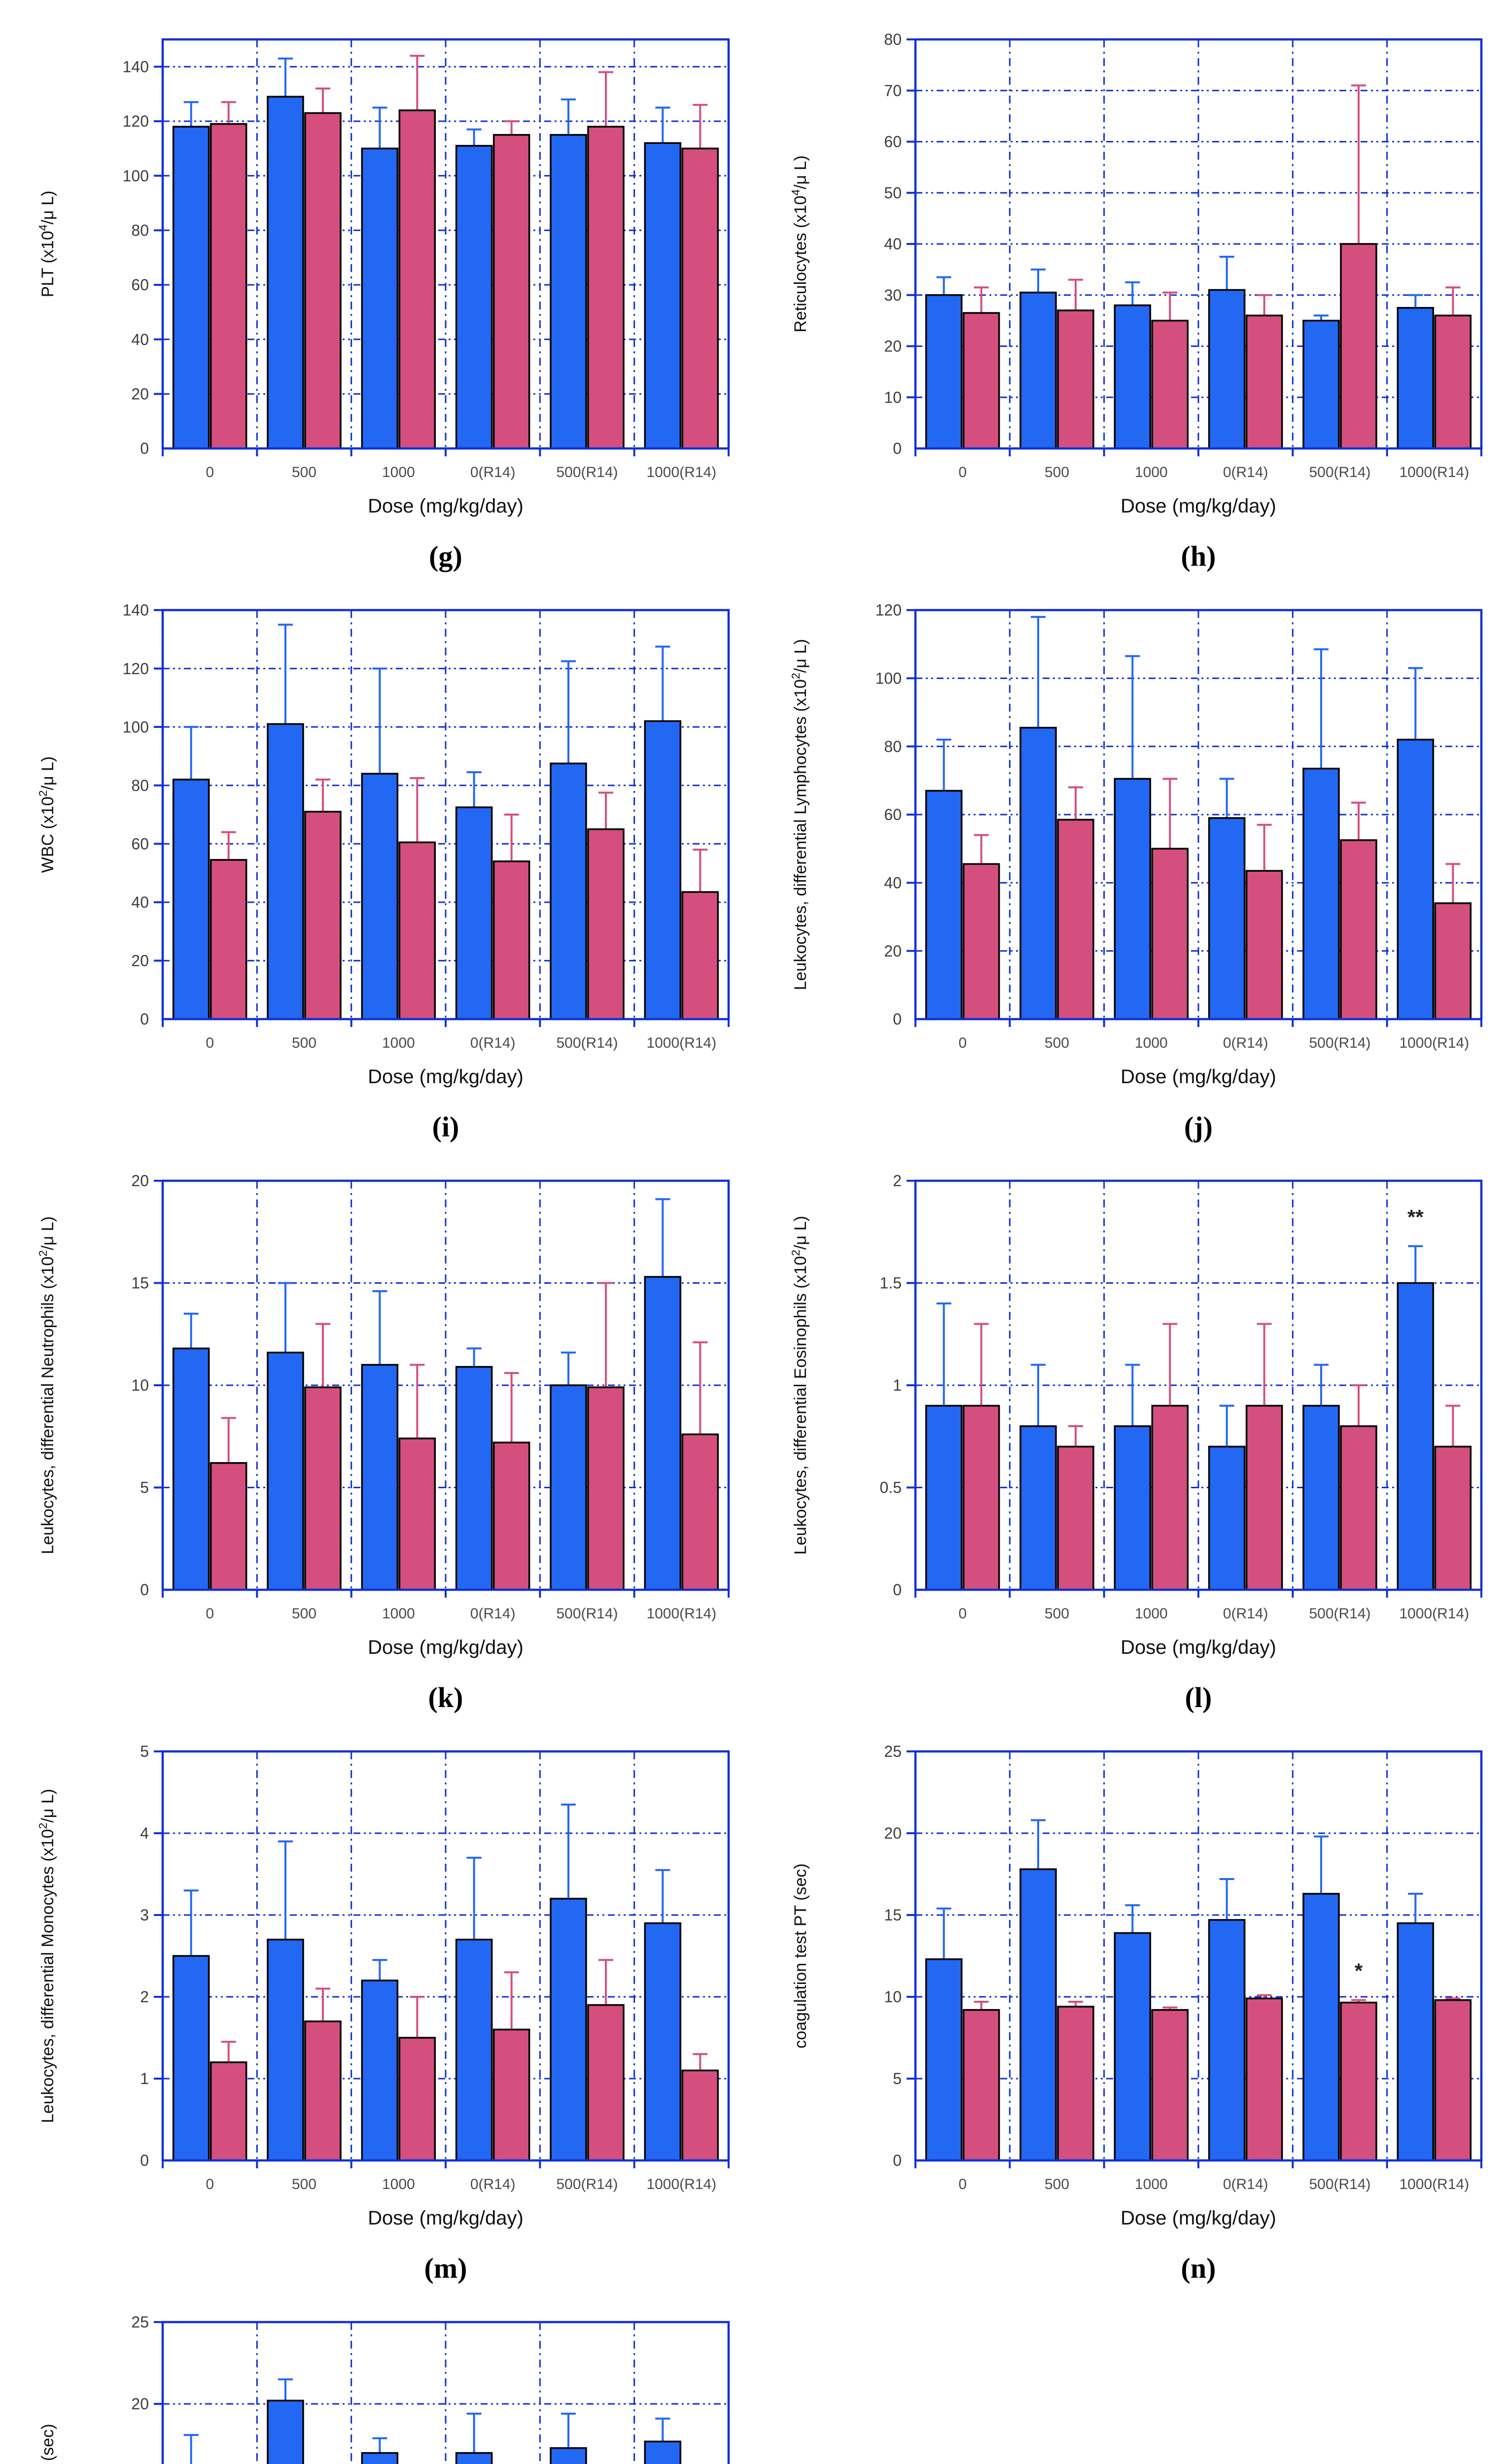  Describe the element at coordinates (891, 1488) in the screenshot. I see `y-tick-label: 0.5` at that location.